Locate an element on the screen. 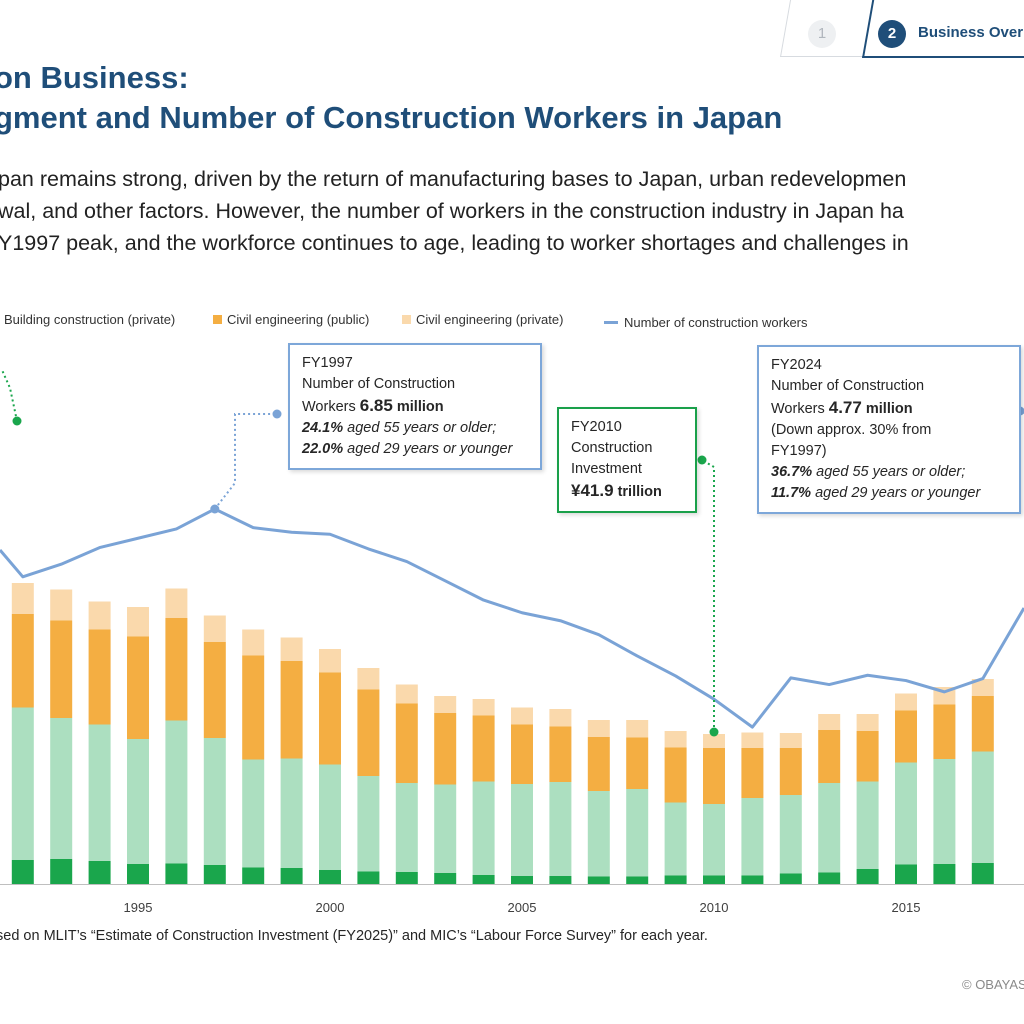 The height and width of the screenshot is (1024, 1024). callout-fy2024-older-pct: 36.7% is located at coordinates (792, 472).